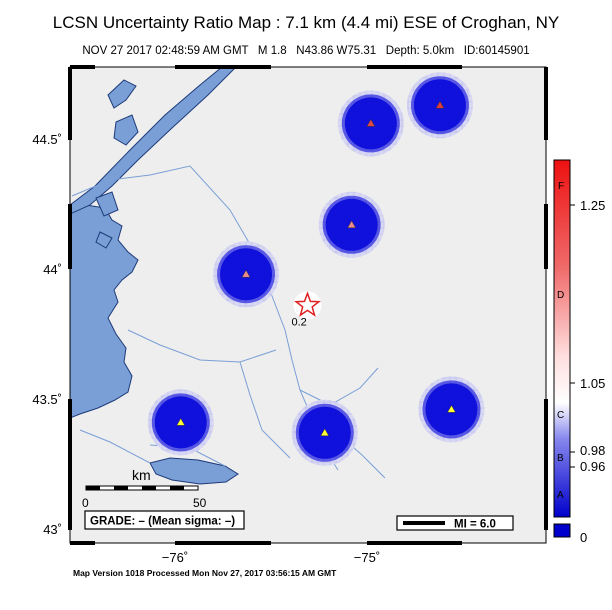 The image size is (612, 610). I want to click on colorbar-gradient, so click(562, 338).